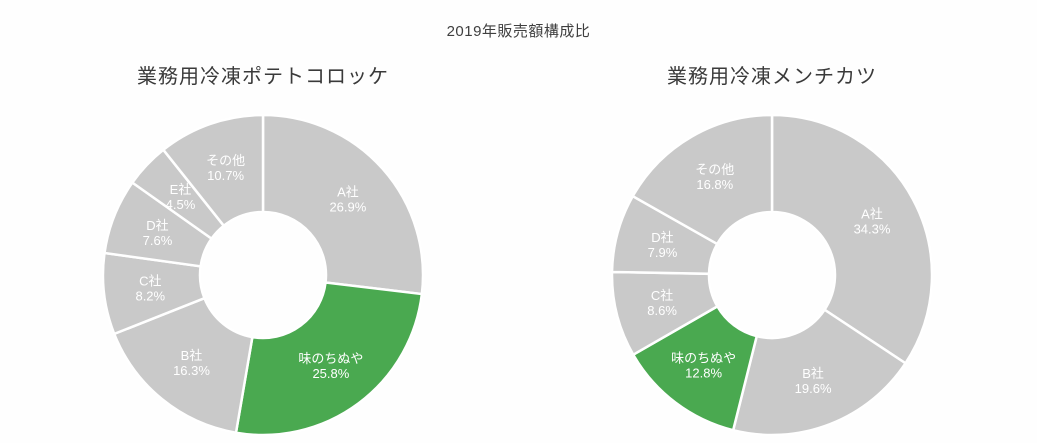  Describe the element at coordinates (813, 381) in the screenshot. I see `slice-label-B社: B社 19.6%` at that location.